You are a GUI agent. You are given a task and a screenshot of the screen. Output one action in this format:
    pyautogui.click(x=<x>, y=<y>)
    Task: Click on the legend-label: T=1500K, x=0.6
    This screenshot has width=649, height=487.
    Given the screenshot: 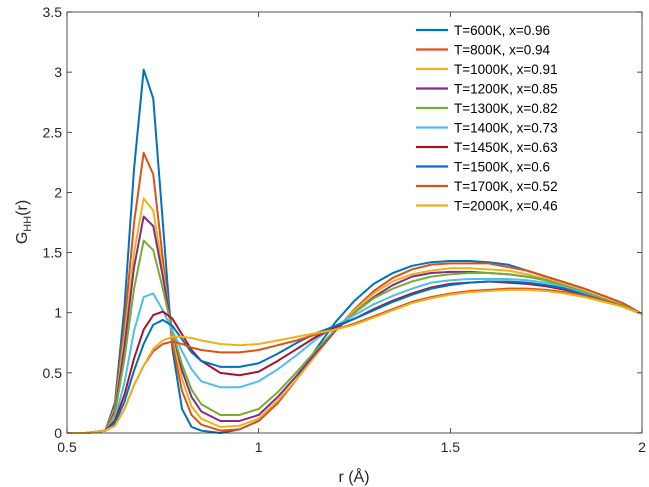 What is the action you would take?
    pyautogui.click(x=502, y=167)
    